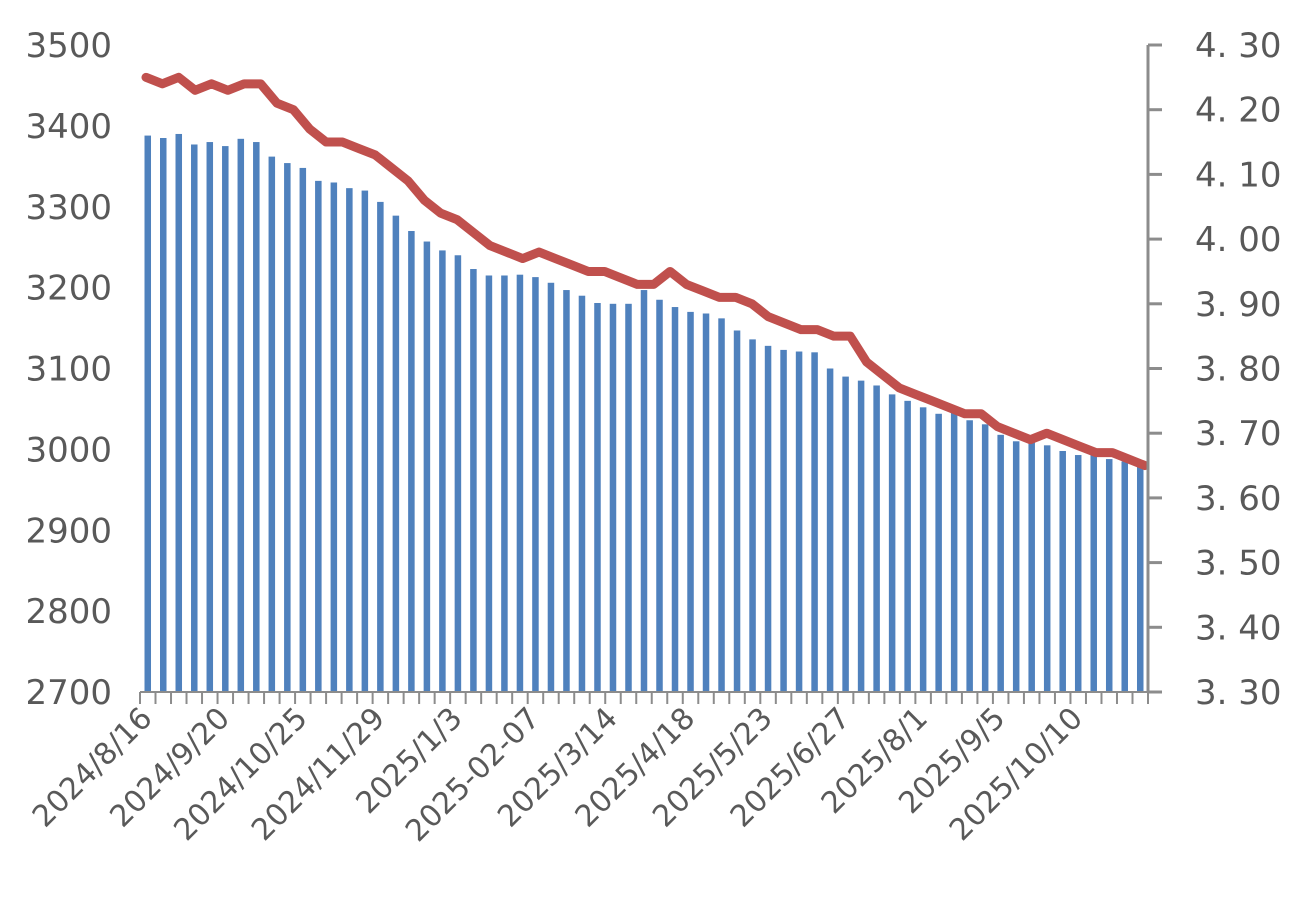 The width and height of the screenshot is (1302, 921). I want to click on left-tick-label: 3100, so click(68, 370).